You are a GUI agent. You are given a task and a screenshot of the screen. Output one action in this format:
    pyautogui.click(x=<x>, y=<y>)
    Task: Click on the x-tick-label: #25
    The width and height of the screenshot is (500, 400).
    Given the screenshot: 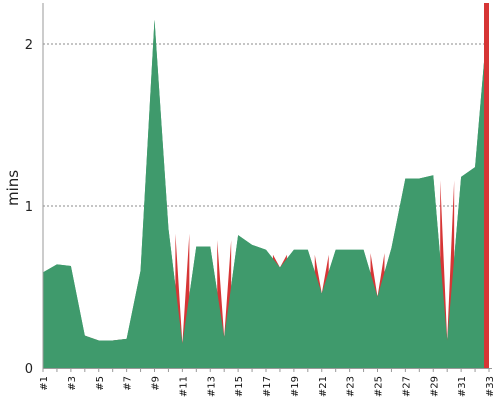 What is the action you would take?
    pyautogui.click(x=379, y=386)
    